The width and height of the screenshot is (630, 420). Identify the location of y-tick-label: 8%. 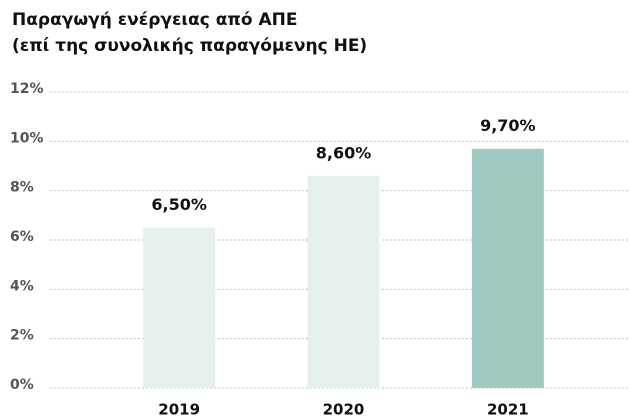
(22, 188).